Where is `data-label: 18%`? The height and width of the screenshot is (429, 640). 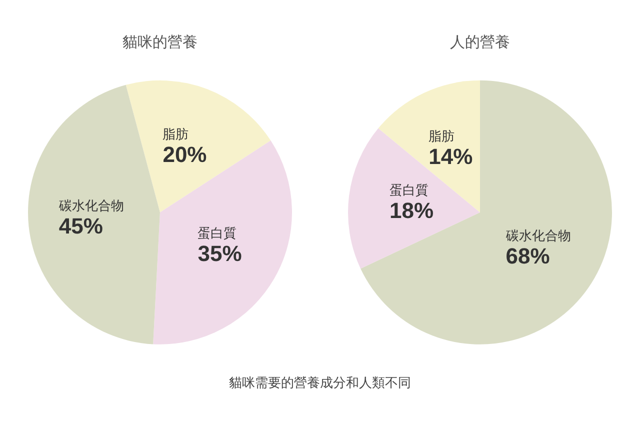 data-label: 18% is located at coordinates (412, 210).